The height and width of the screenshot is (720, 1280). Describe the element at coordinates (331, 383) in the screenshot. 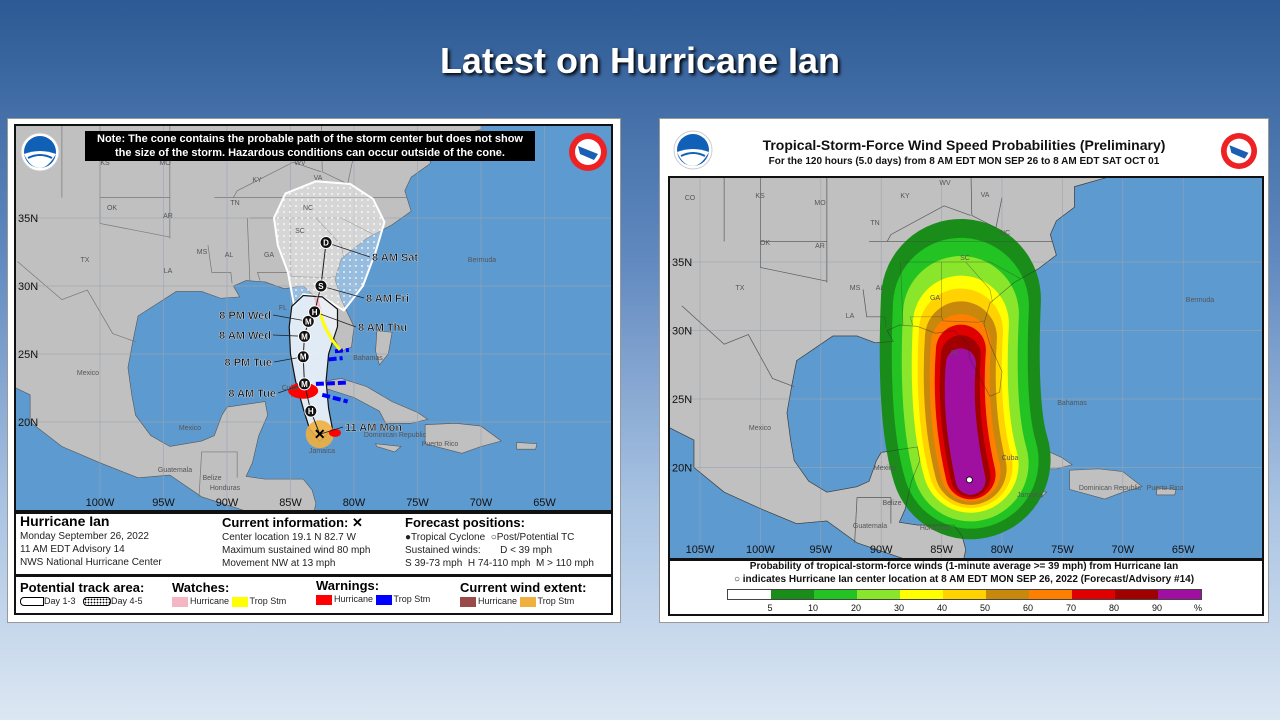

I see `tropical-storm-warning-coast` at that location.